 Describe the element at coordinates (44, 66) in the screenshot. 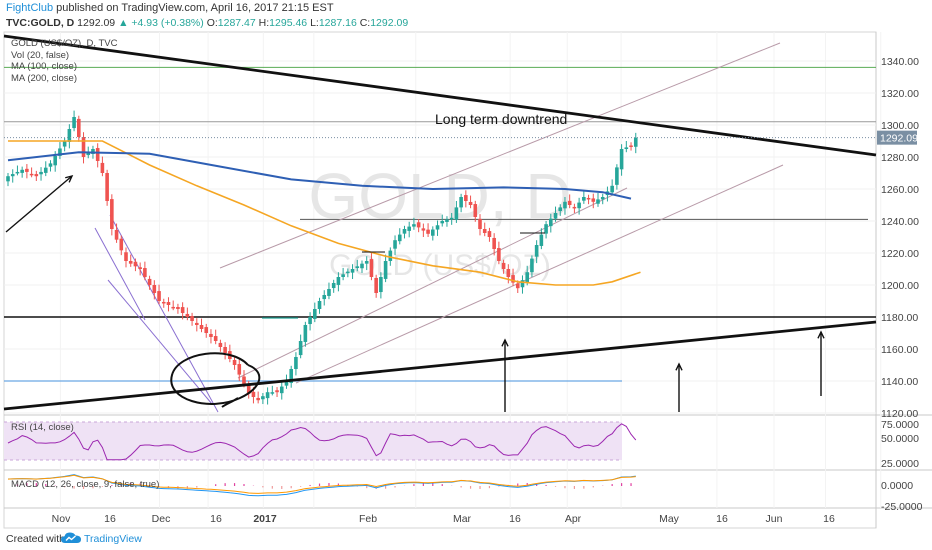

I see `legend-ma100: MA (100, close)` at that location.